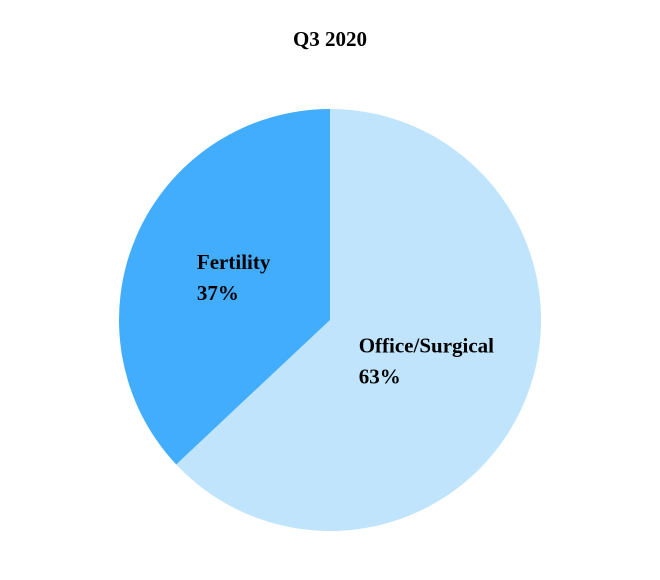  I want to click on slice-label: Office/Surgical, so click(426, 346).